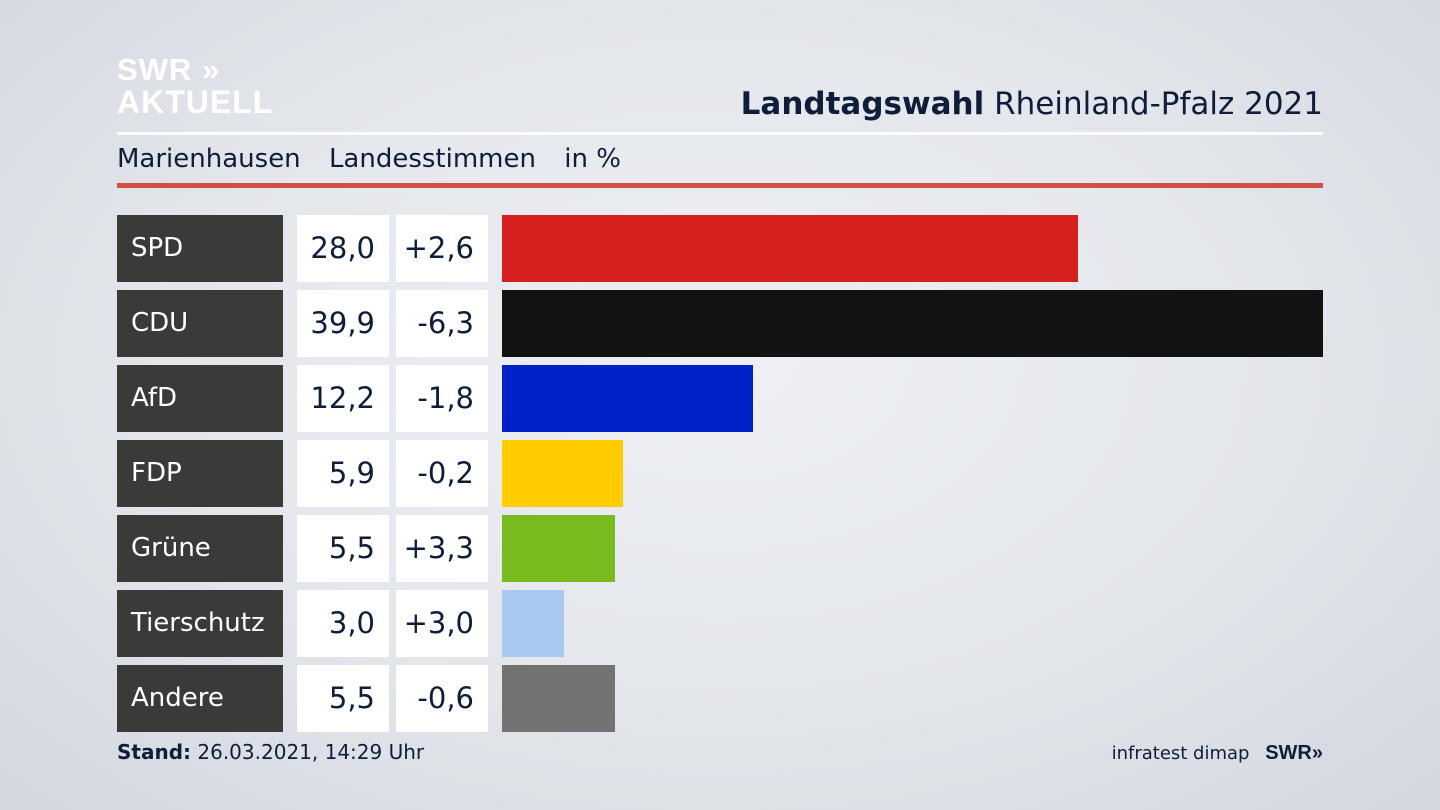  I want to click on bar-andere, so click(558, 698).